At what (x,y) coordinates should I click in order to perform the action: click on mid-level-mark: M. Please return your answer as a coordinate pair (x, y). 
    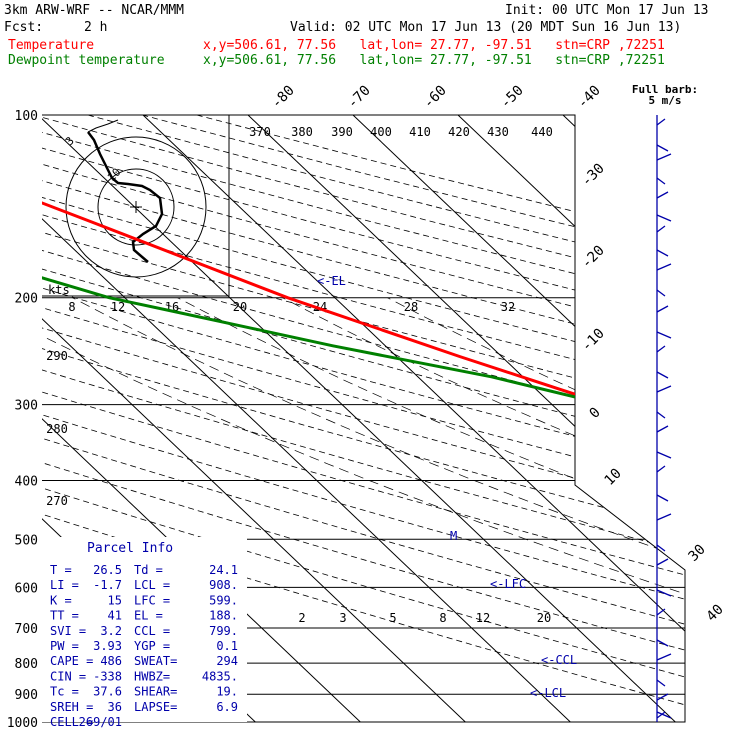
    Looking at the image, I should click on (453, 536).